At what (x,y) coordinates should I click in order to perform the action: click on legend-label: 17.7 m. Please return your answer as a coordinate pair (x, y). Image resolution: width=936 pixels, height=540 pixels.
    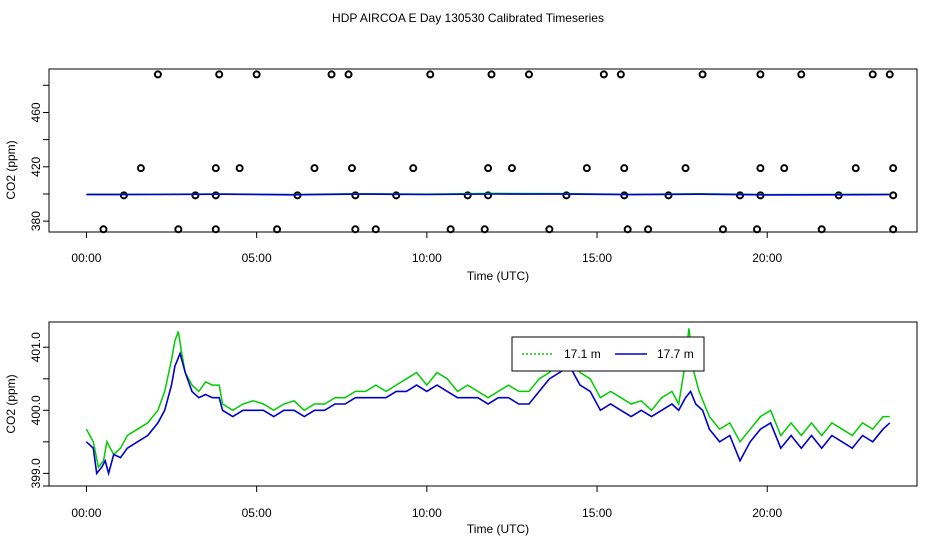
    Looking at the image, I should click on (675, 354).